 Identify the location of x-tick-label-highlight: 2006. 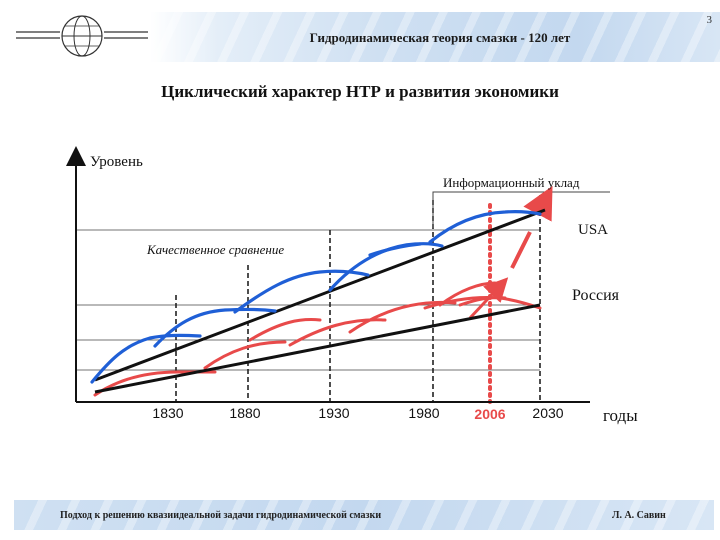
(489, 414).